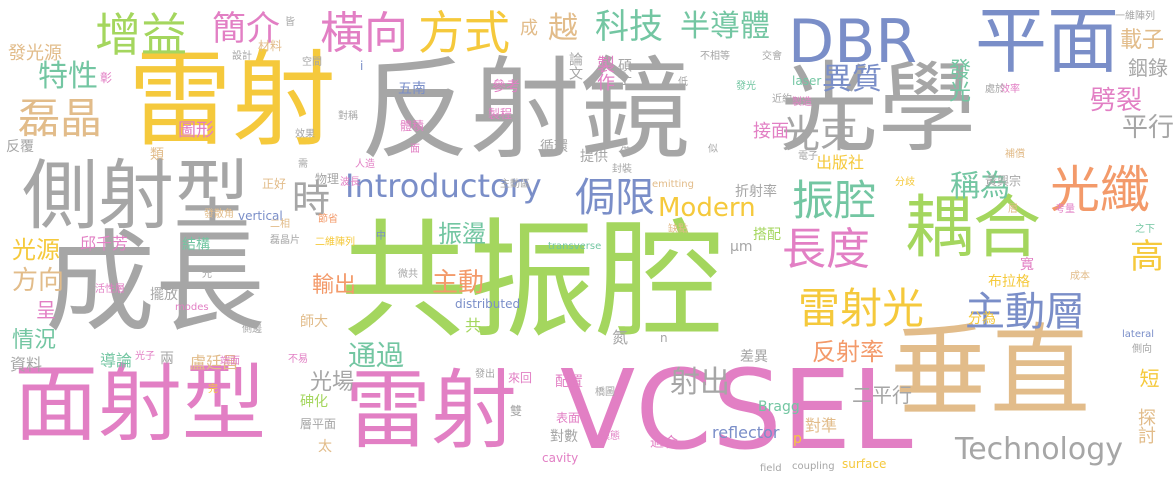  What do you see at coordinates (861, 308) in the screenshot?
I see `word: 雷射光` at bounding box center [861, 308].